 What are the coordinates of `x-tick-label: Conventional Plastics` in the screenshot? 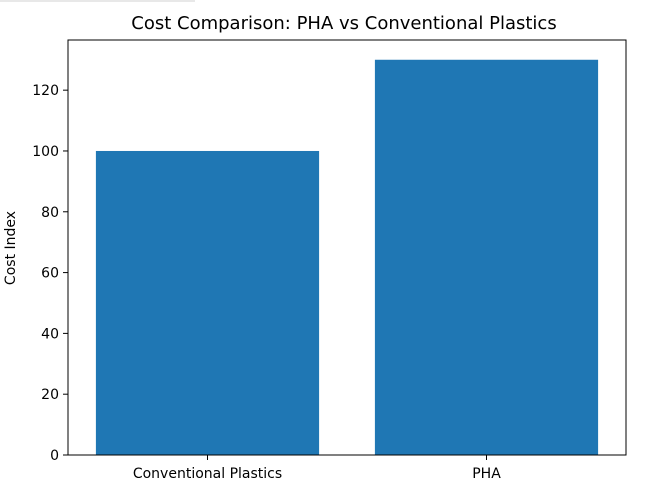 It's located at (207, 474).